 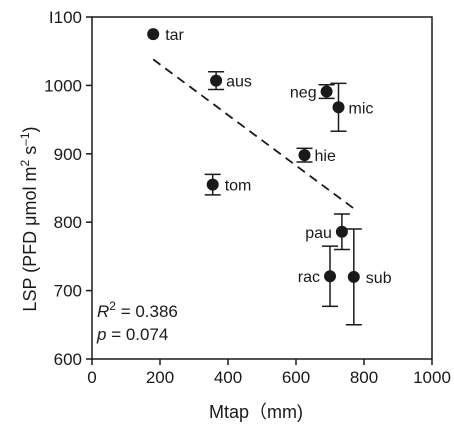 What do you see at coordinates (238, 186) in the screenshot?
I see `point-label: tom` at bounding box center [238, 186].